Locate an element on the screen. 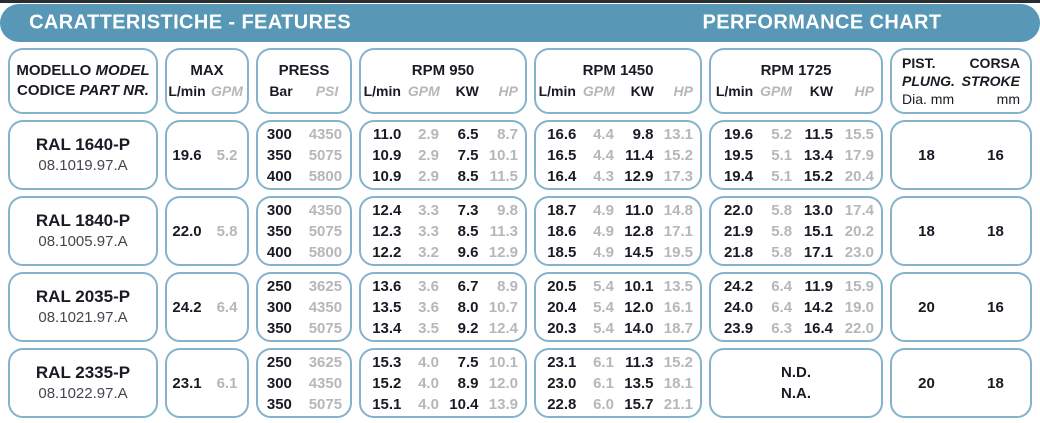 The width and height of the screenshot is (1040, 423). rpm1450-title: RPM 1450 is located at coordinates (618, 70).